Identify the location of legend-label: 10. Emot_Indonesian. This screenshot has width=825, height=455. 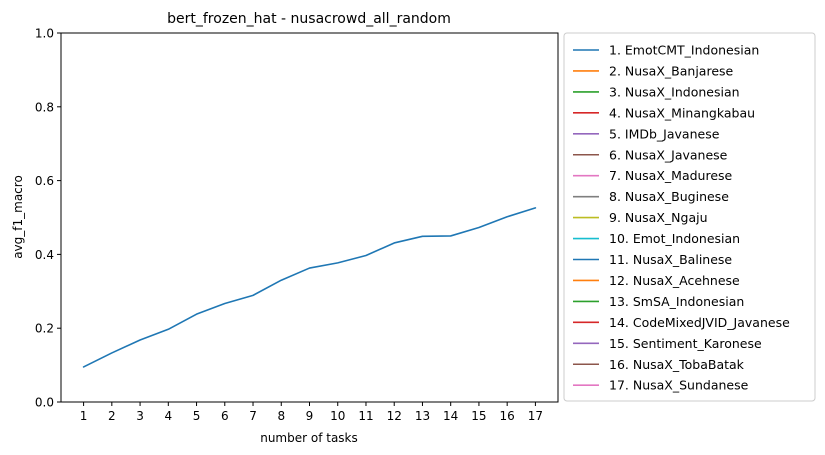
(674, 238).